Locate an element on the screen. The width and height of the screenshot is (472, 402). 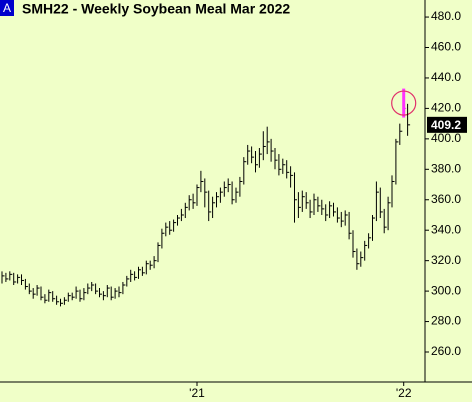
x-tick-label: '21 is located at coordinates (197, 393).